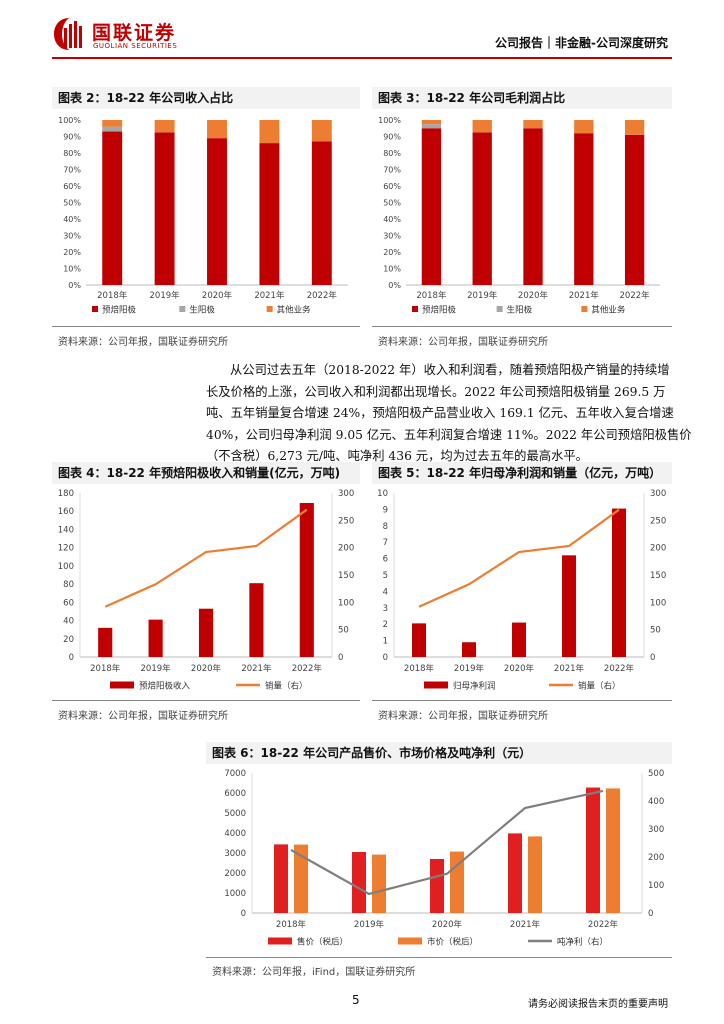  I want to click on report-type: 公司报告｜非金融-公司深度研究, so click(581, 43).